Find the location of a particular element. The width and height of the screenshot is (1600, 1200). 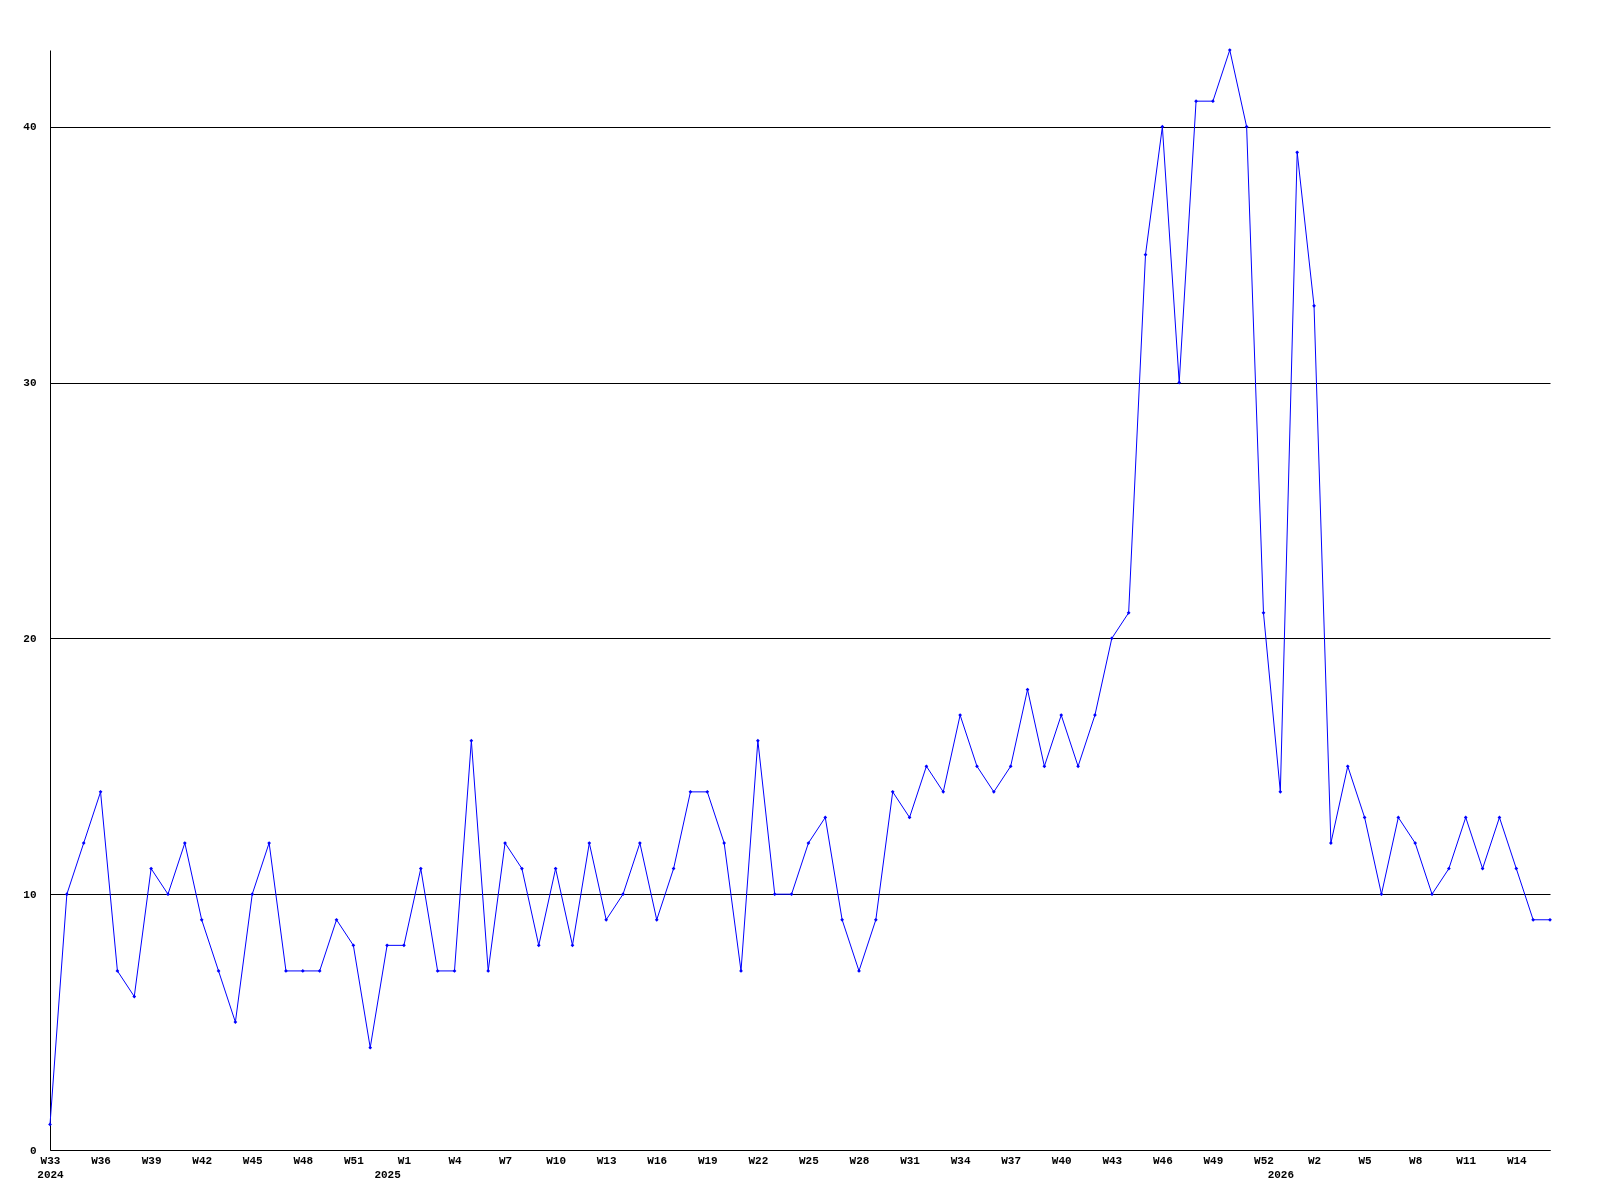

y-tick-label: 0 is located at coordinates (33, 1150).